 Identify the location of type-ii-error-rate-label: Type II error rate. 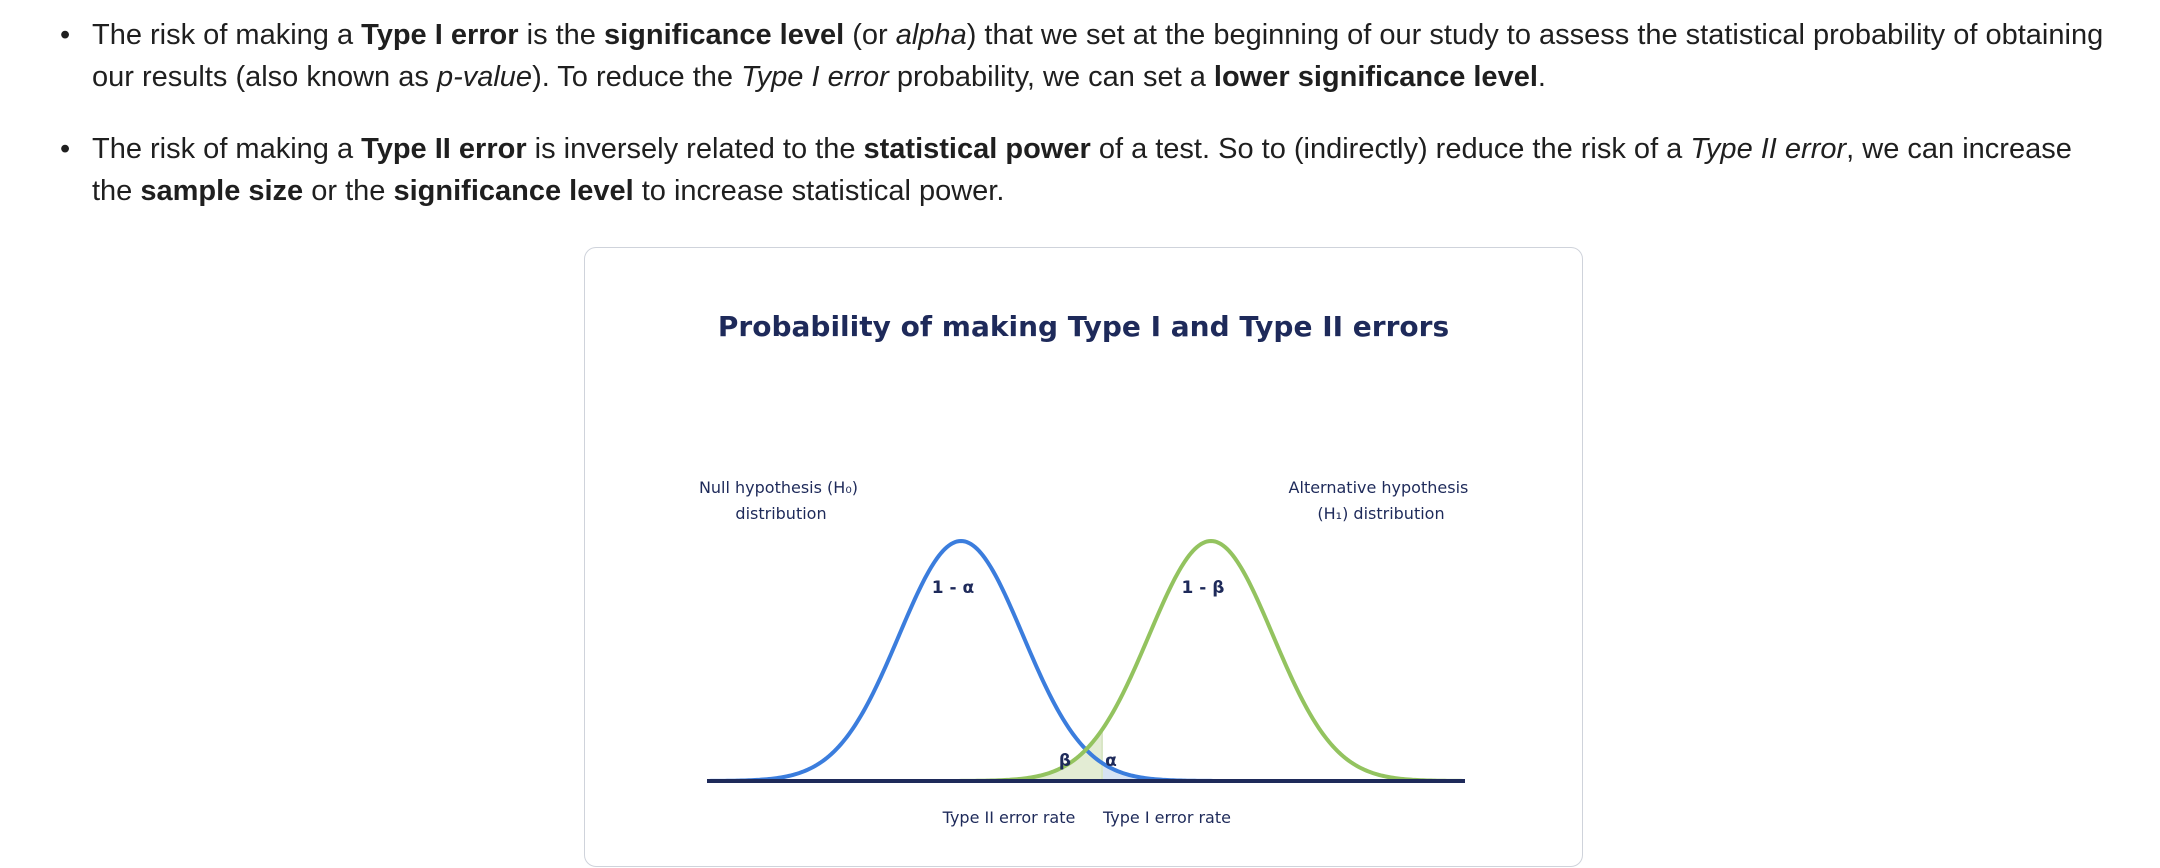
(1009, 817).